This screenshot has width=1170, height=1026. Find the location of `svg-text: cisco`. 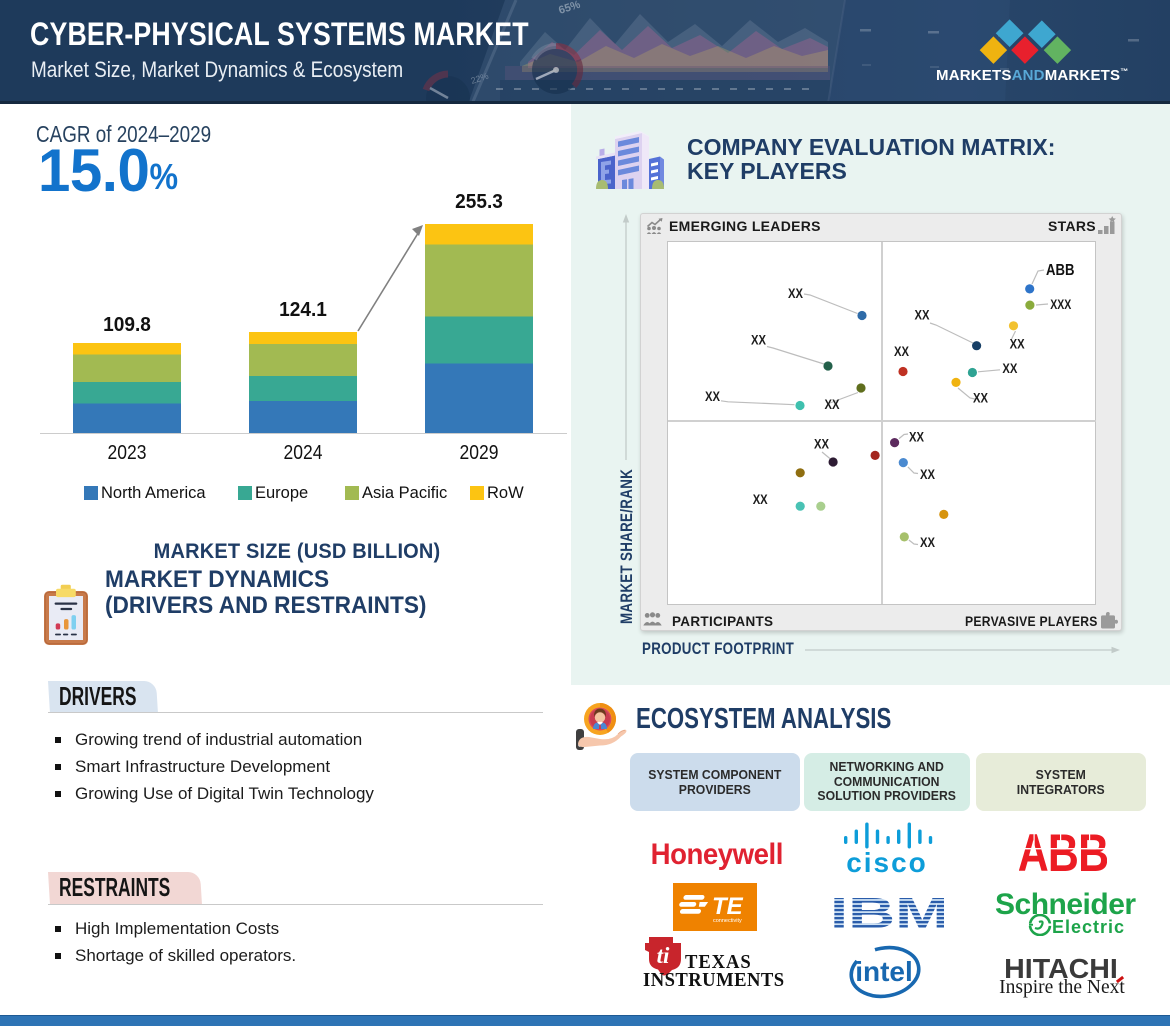

svg-text: cisco is located at coordinates (887, 860).